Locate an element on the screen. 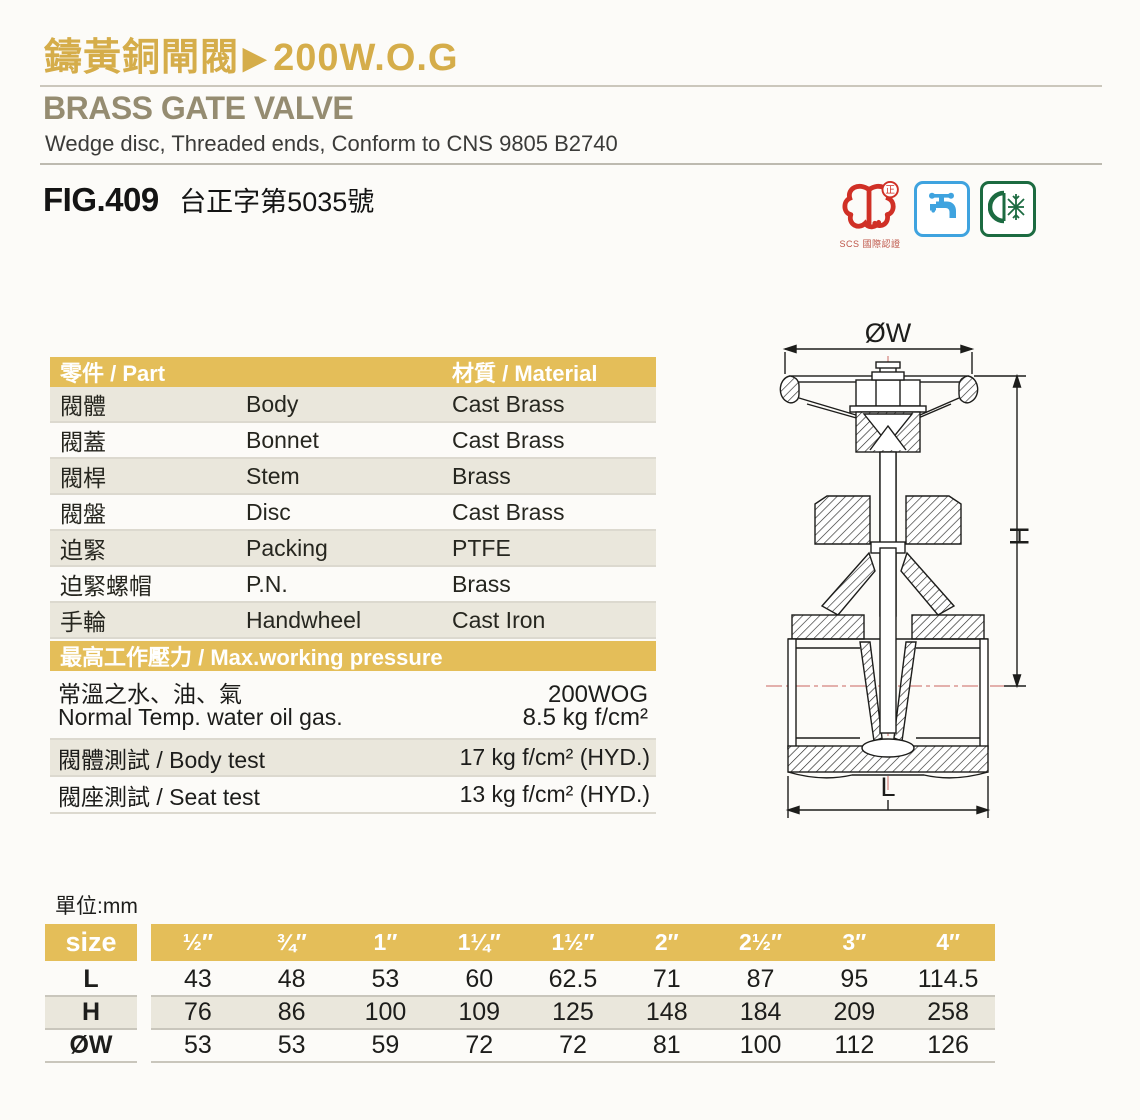  dim-value: 43 is located at coordinates (197, 979).